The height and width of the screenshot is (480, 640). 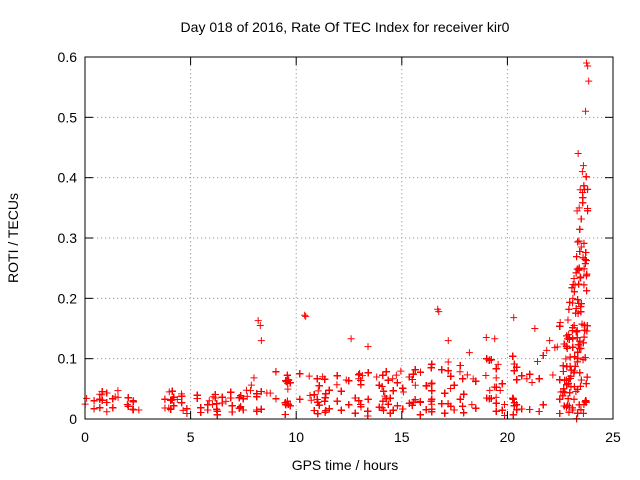 I want to click on x-tick-label: 15, so click(x=402, y=437).